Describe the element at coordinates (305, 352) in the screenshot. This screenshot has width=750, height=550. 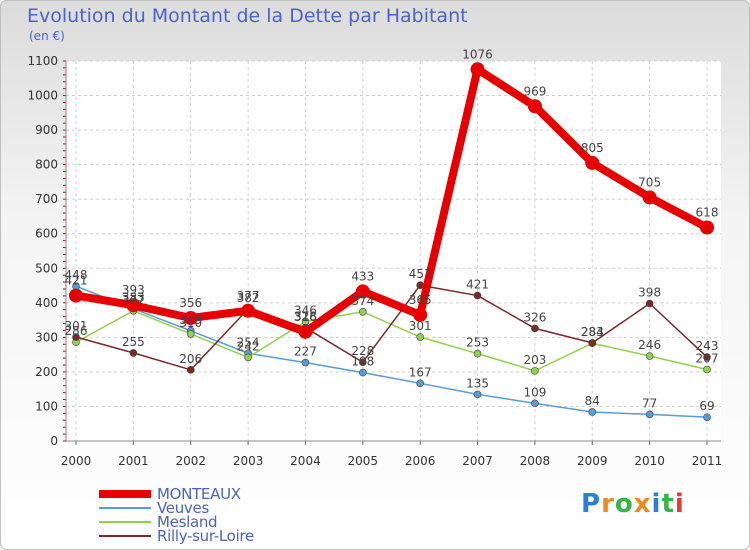
I see `data-label: 227` at that location.